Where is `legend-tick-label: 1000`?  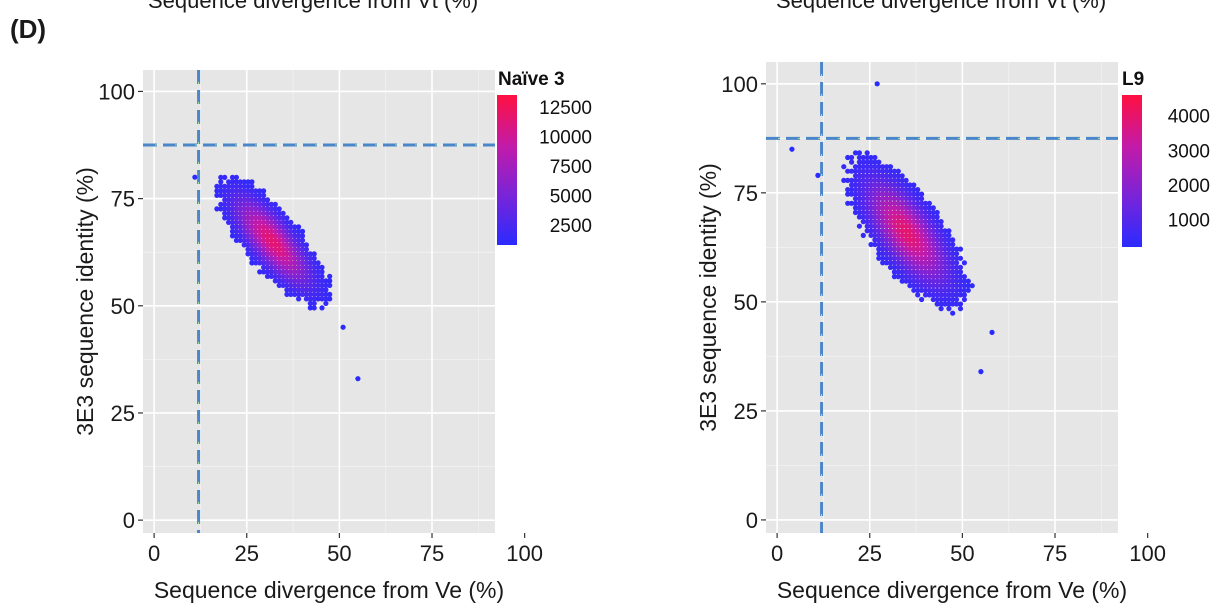
legend-tick-label: 1000 is located at coordinates (1189, 220).